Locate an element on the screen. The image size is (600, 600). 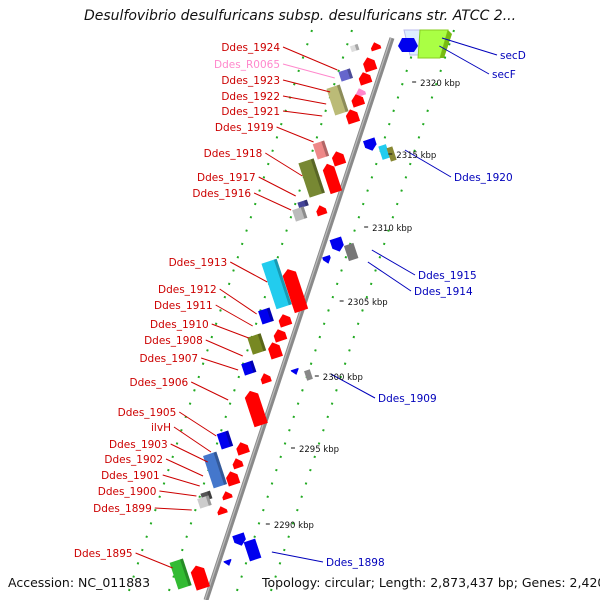
gene-label-ddes_1903: Ddes_1903 is located at coordinates (138, 445).